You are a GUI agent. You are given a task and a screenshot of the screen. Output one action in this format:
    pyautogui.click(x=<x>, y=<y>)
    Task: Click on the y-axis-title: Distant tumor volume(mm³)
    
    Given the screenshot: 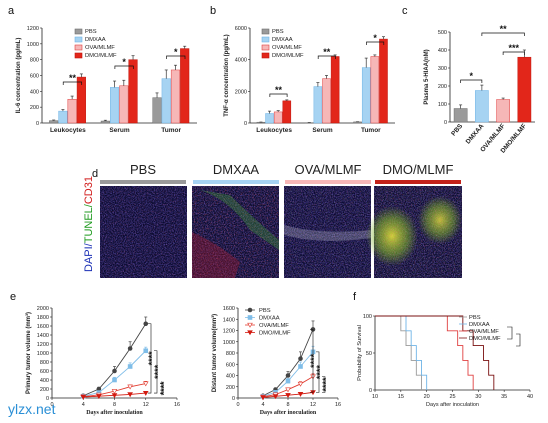 What is the action you would take?
    pyautogui.click(x=214, y=353)
    